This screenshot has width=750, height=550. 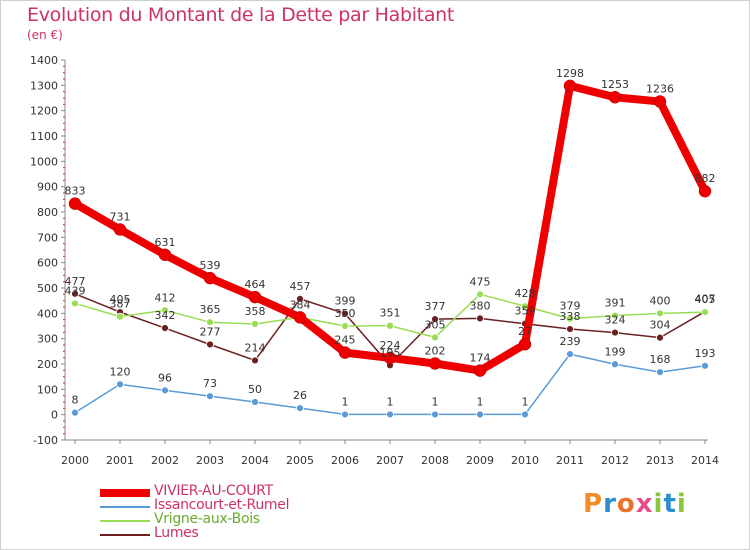 What do you see at coordinates (176, 533) in the screenshot?
I see `legend-label: Lumes` at bounding box center [176, 533].